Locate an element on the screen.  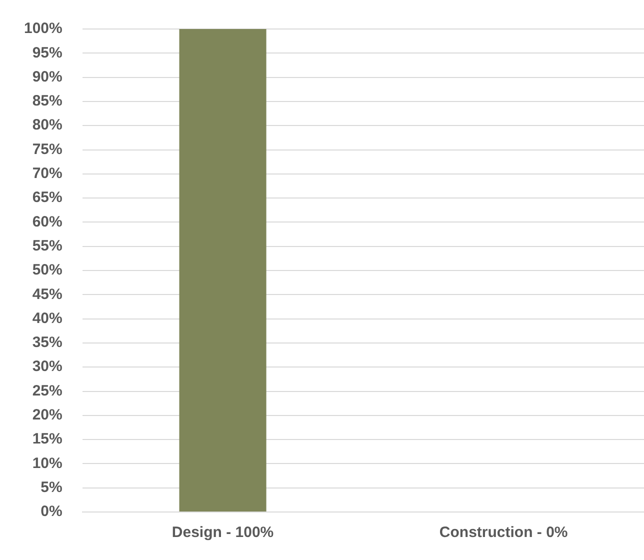
y-tick-label: 50% is located at coordinates (47, 270).